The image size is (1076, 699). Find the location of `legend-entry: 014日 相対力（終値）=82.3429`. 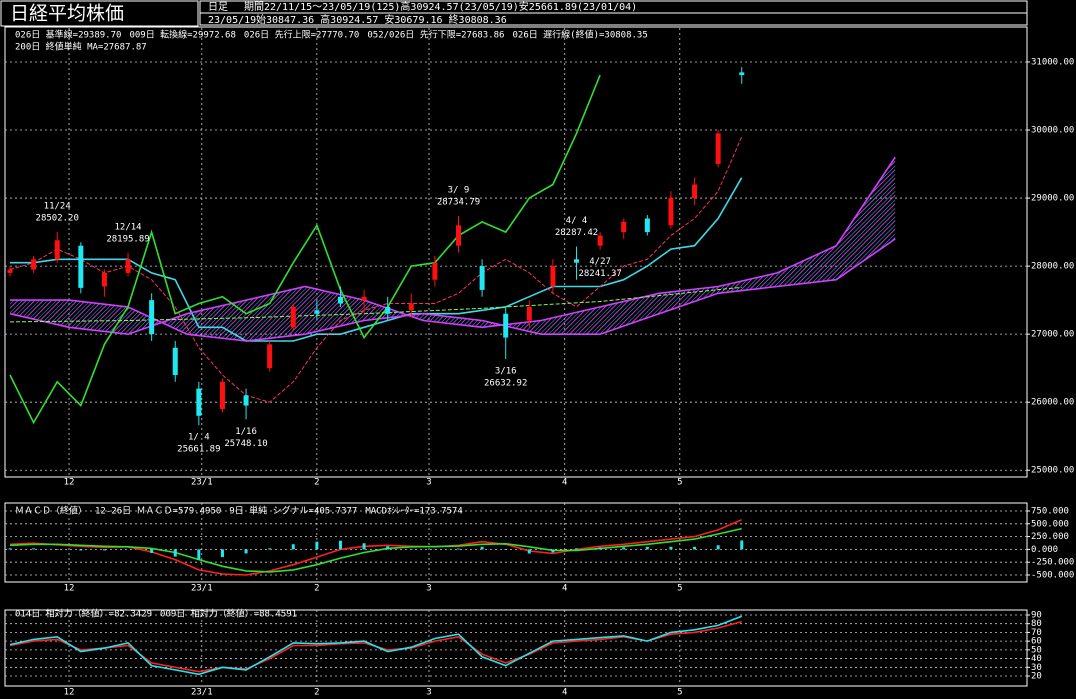

legend-entry: 014日 相対力（終値）=82.3429 is located at coordinates (83, 614).